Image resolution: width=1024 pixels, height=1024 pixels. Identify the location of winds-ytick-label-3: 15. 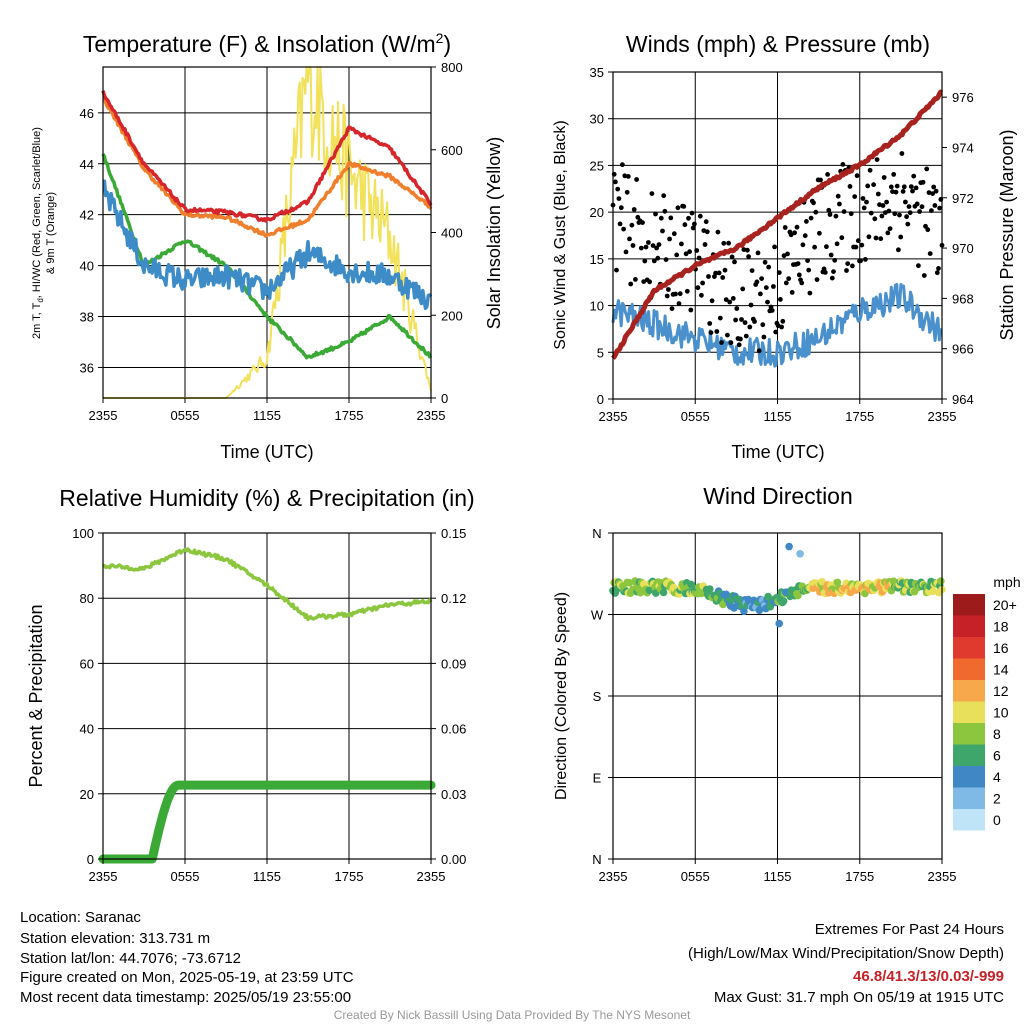
(597, 259).